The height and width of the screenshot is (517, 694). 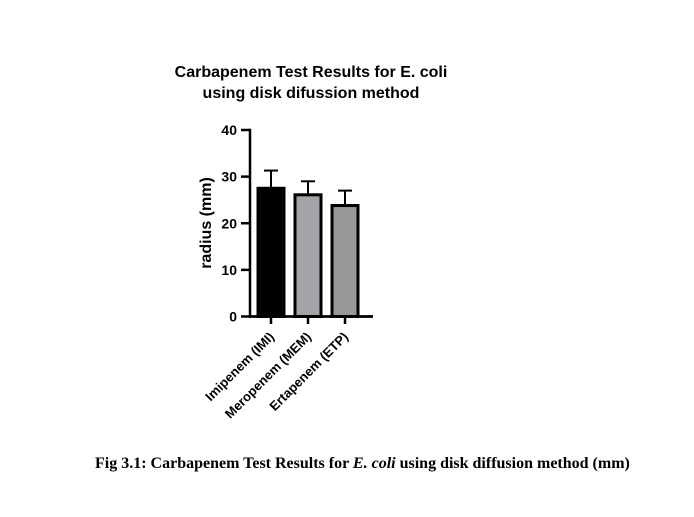 I want to click on caption-suffix: using disk diffusion method (mm), so click(x=512, y=463).